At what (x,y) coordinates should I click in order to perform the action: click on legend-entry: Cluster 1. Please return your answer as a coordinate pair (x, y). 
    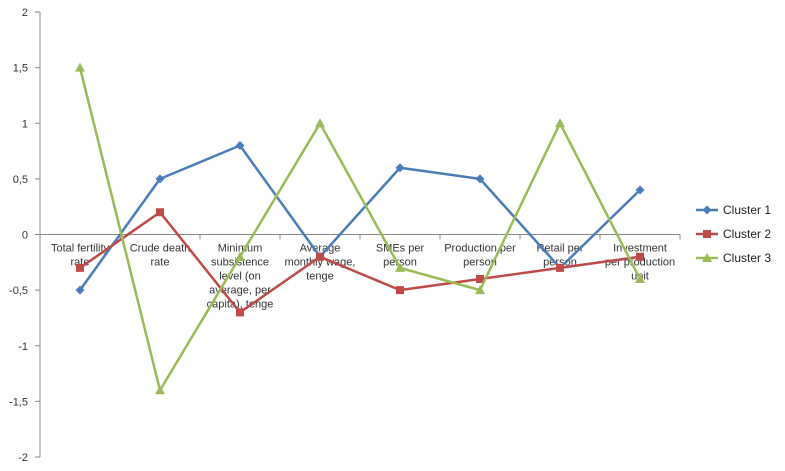
    Looking at the image, I should click on (747, 210).